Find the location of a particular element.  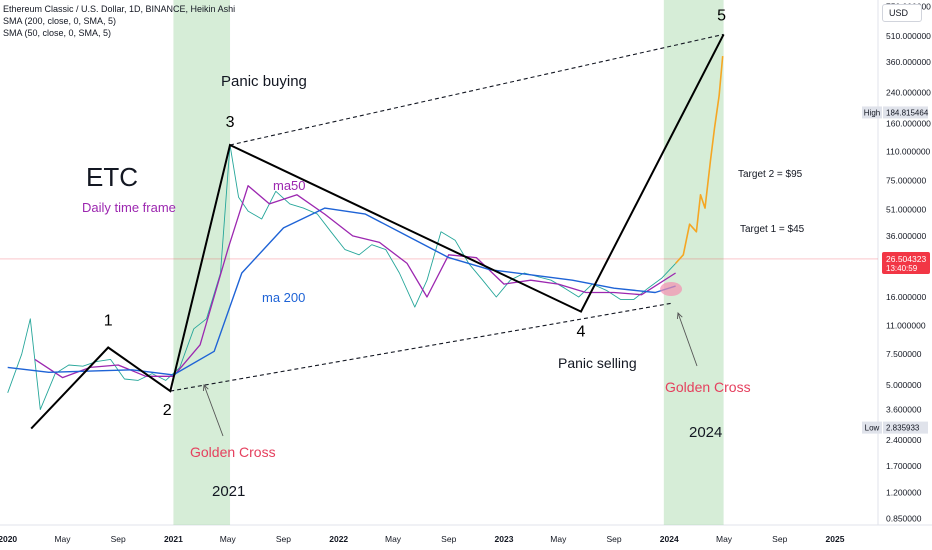

golden-cross-2021-arrow-shaft is located at coordinates (213, 410).